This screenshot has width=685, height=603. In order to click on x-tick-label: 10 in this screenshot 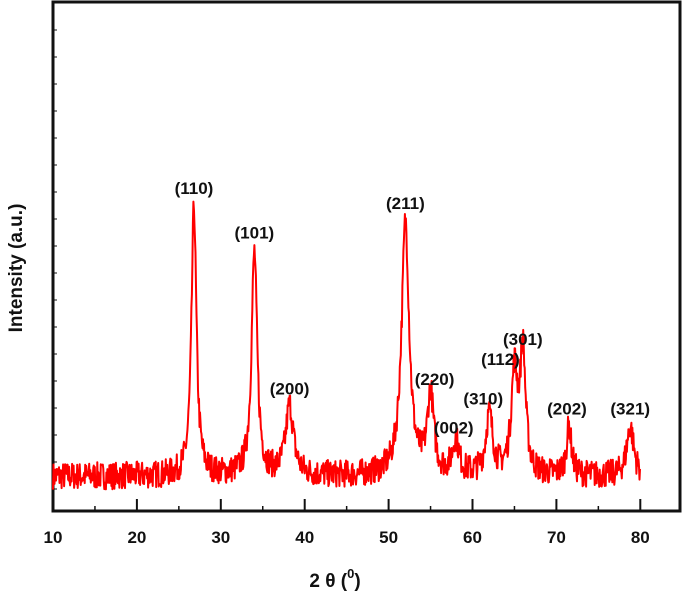, I will do `click(53, 537)`.